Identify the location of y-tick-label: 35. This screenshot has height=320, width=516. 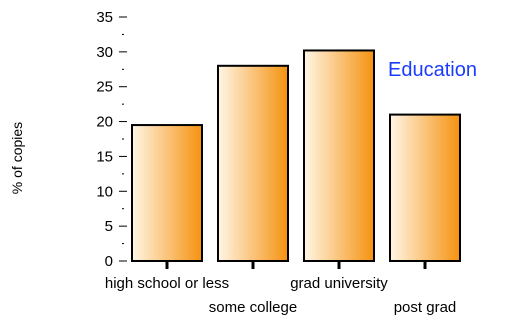
(104, 17).